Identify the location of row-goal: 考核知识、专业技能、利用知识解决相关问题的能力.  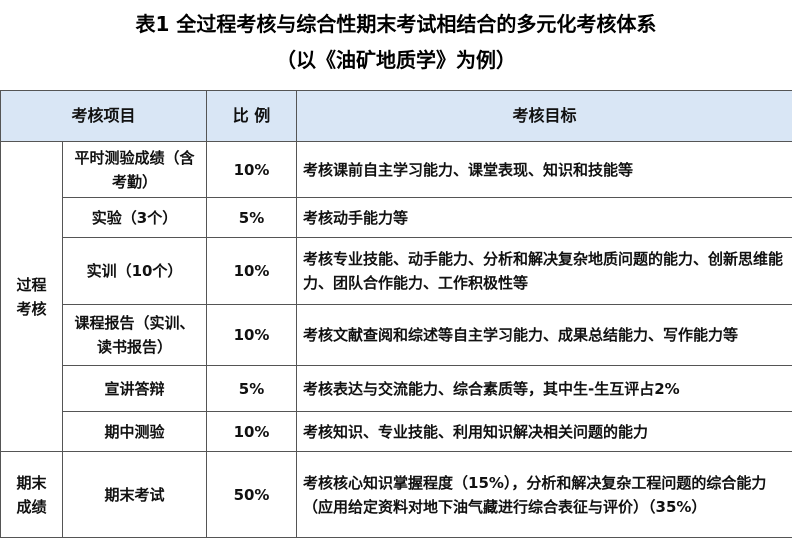
(544, 431).